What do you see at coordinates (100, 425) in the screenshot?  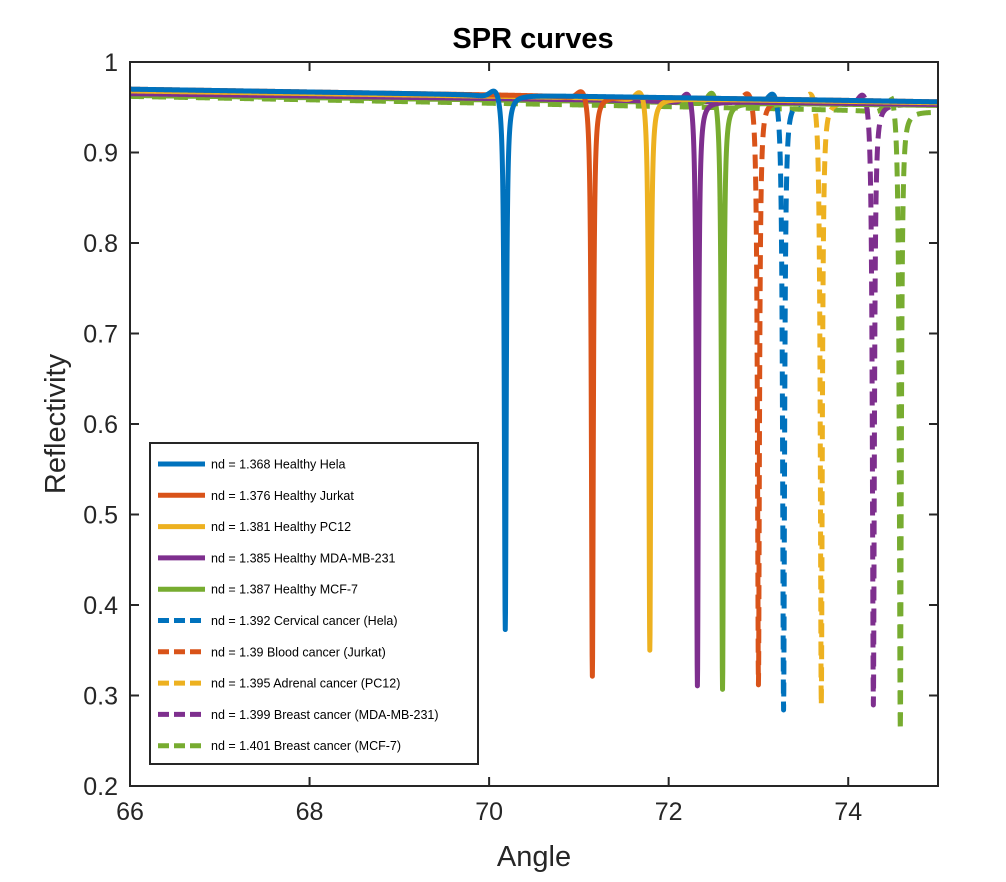 I see `y-tick-label: 0.6` at bounding box center [100, 425].